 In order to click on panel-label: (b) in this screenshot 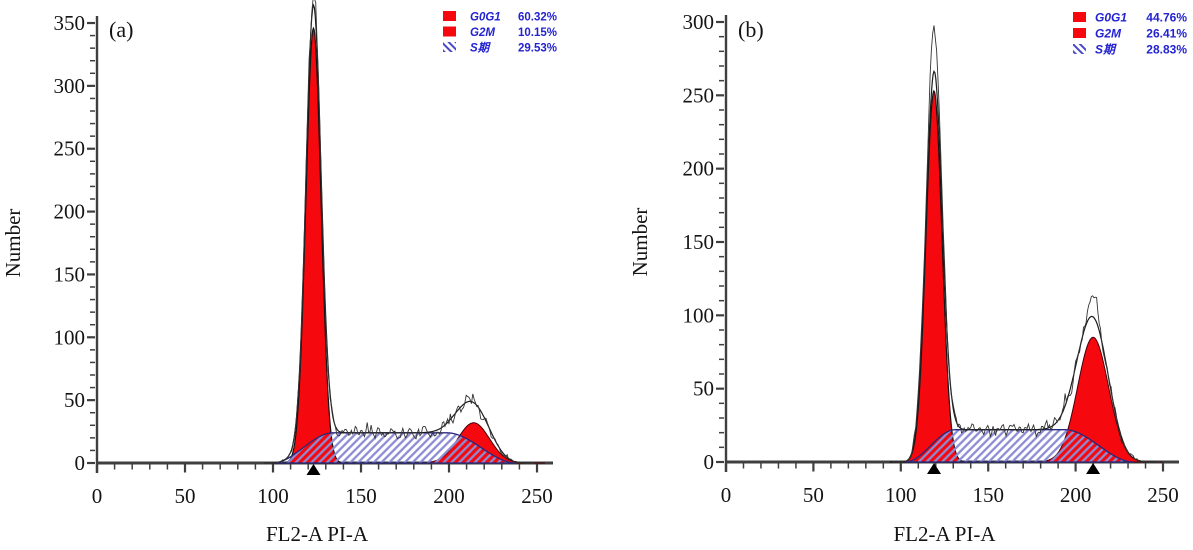, I will do `click(751, 29)`.